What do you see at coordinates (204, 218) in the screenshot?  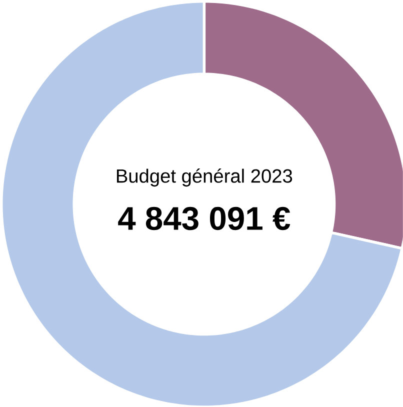 I see `text: 4 843 091 €` at bounding box center [204, 218].